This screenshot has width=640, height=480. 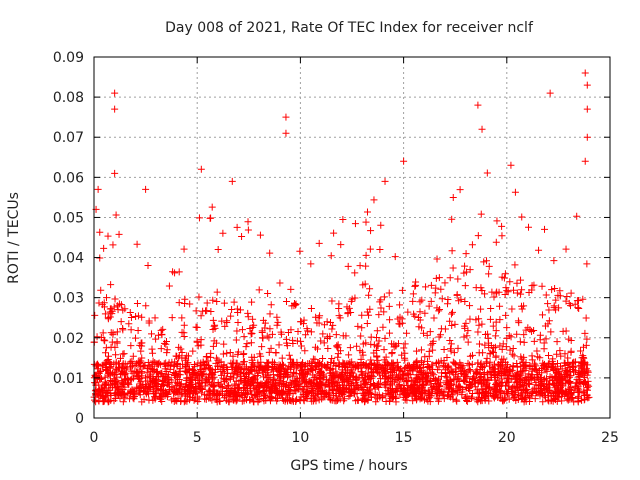 I want to click on y-tick-label: 0.05, so click(x=68, y=218).